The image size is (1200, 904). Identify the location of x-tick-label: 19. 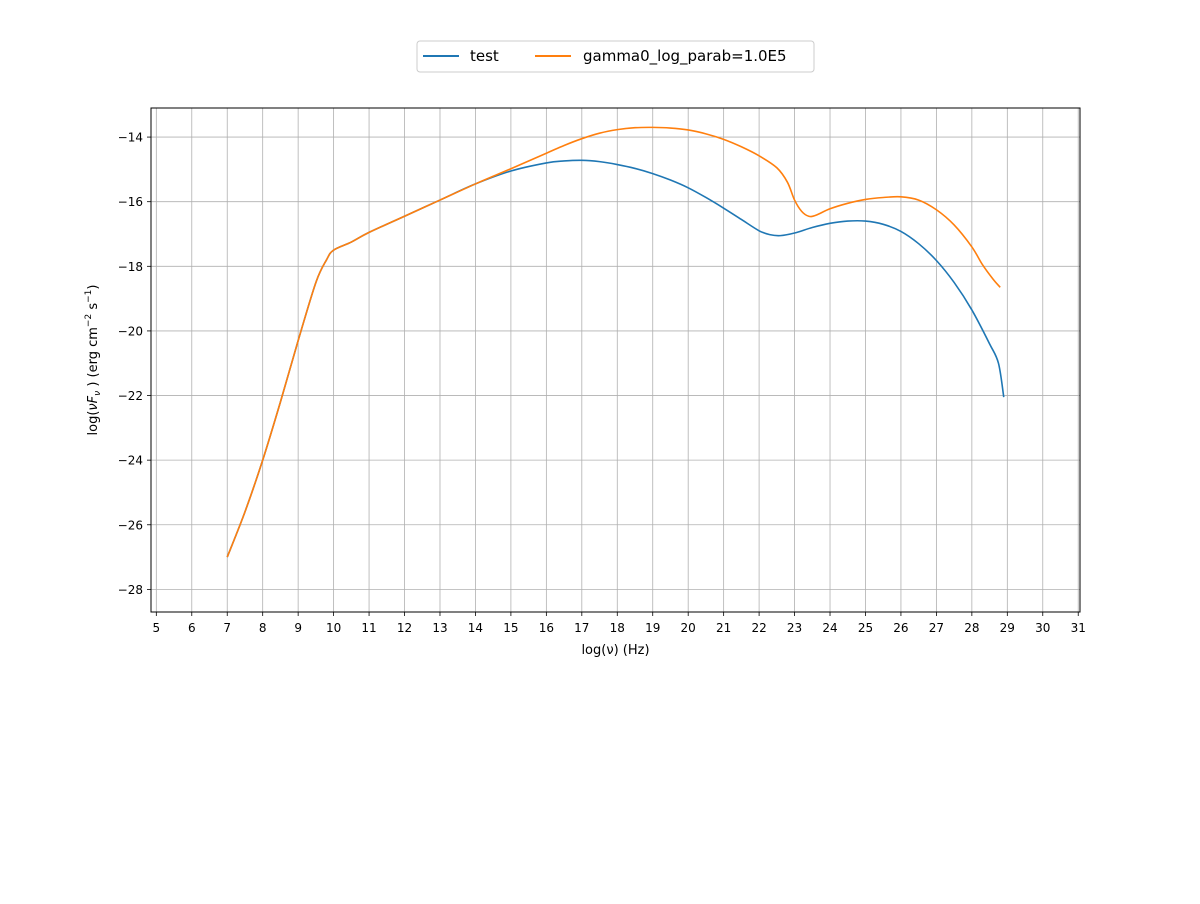
(652, 628).